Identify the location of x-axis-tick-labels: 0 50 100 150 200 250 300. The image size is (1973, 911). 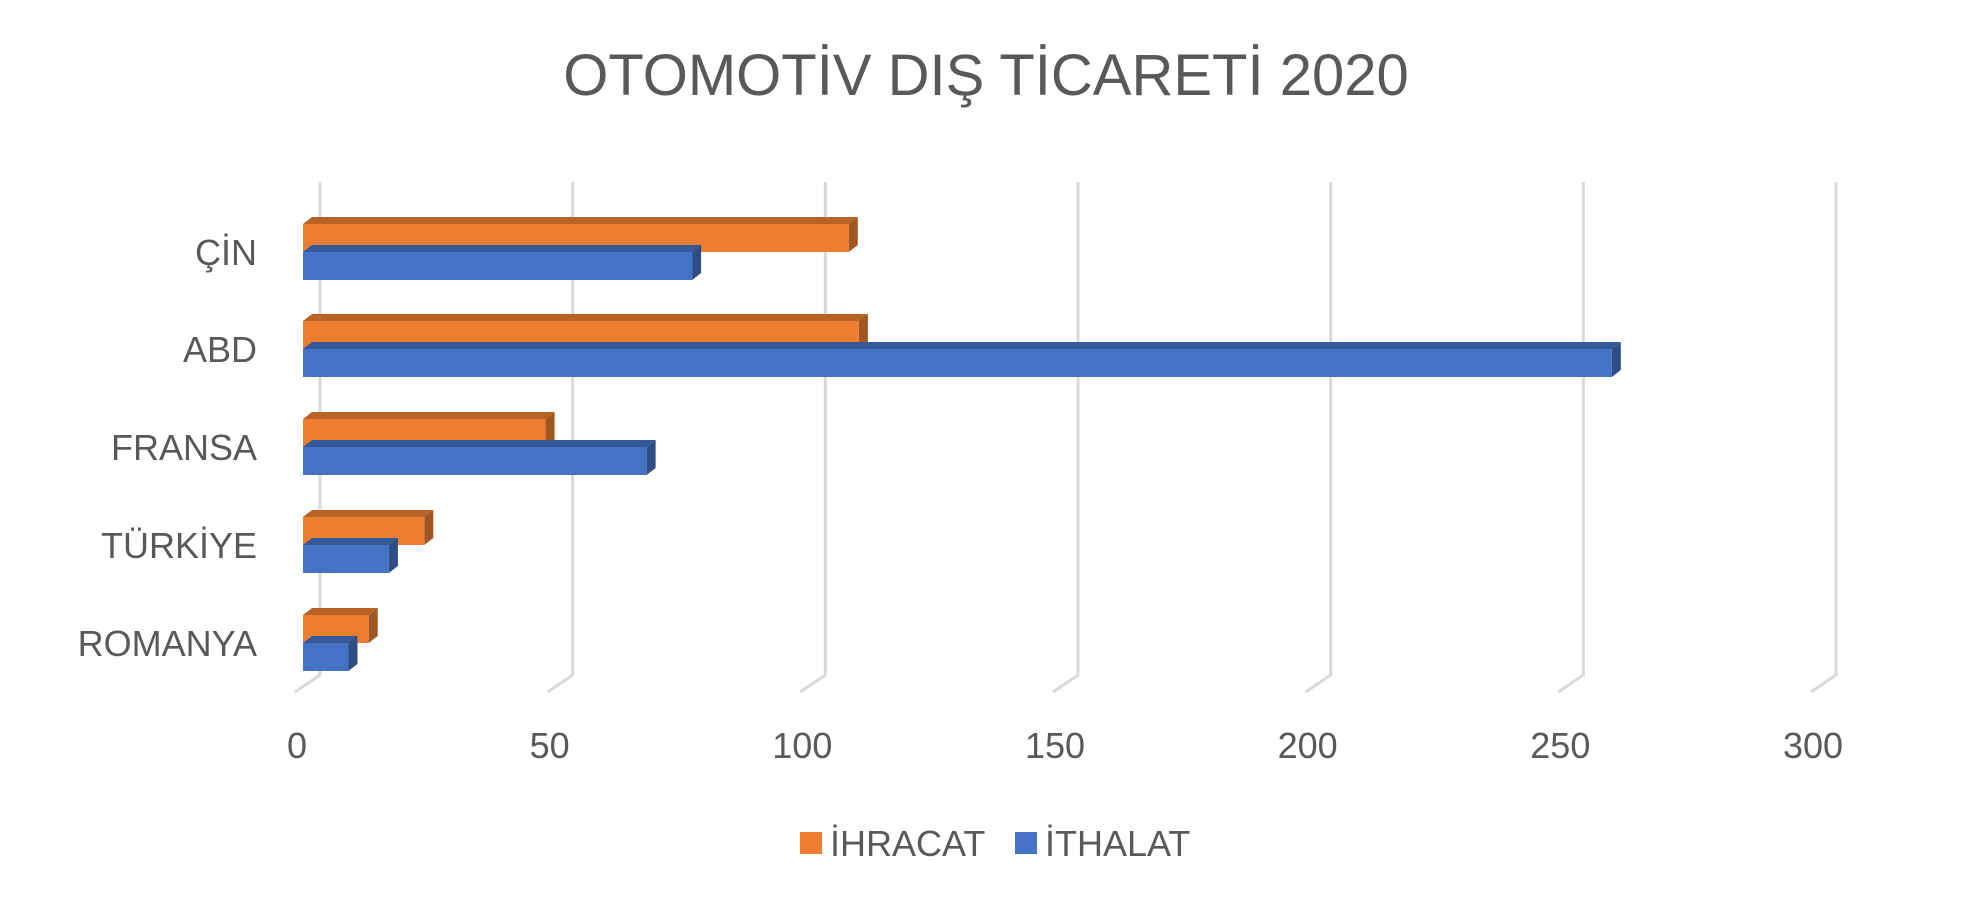
(1065, 745).